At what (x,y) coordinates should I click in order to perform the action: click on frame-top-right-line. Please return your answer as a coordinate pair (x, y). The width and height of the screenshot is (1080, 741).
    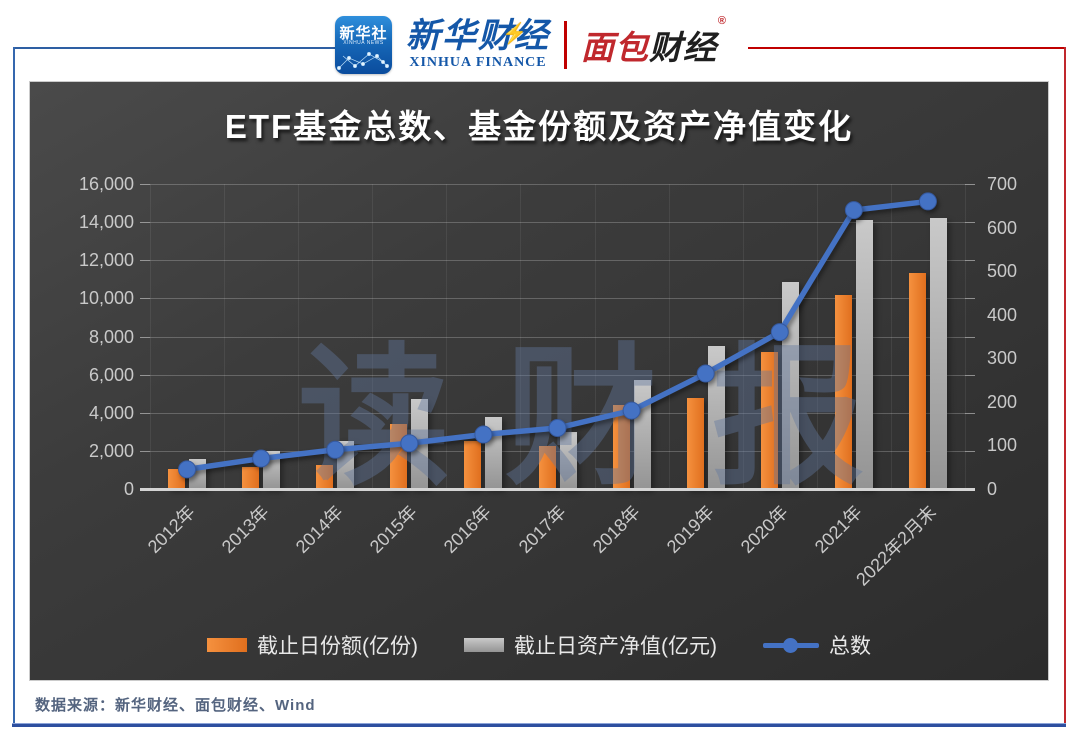
    Looking at the image, I should click on (907, 48).